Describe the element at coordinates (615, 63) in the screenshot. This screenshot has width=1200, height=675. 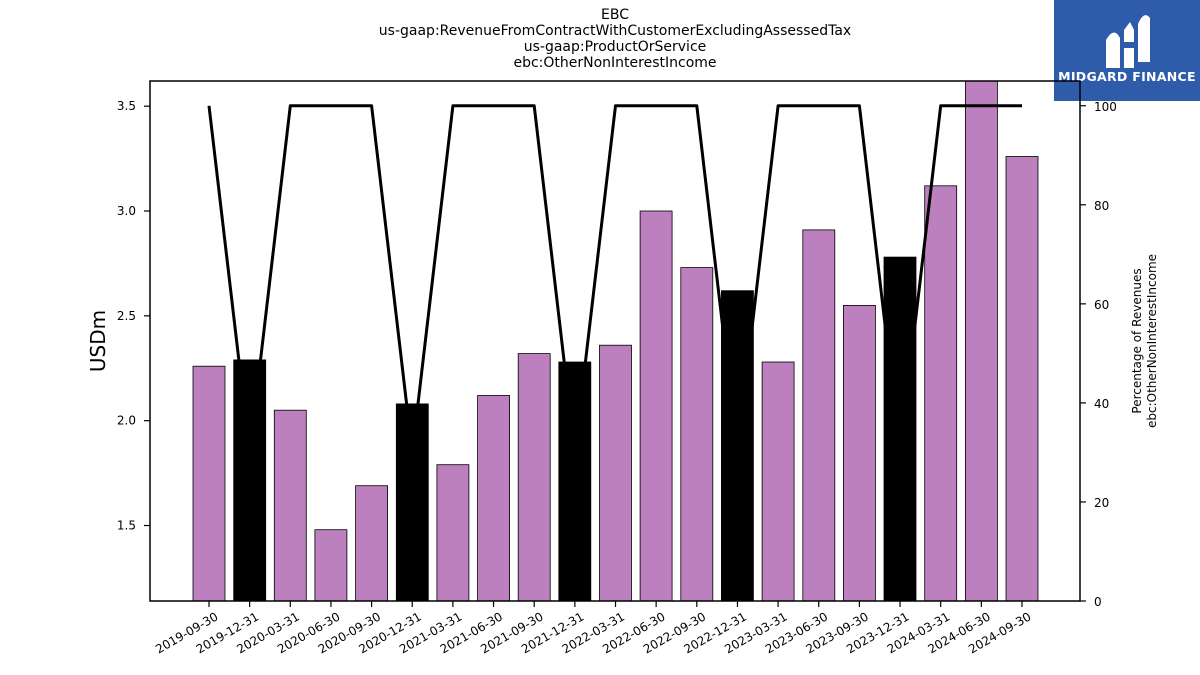
I see `title-line-4: ebc:OtherNonInterestIncome` at that location.